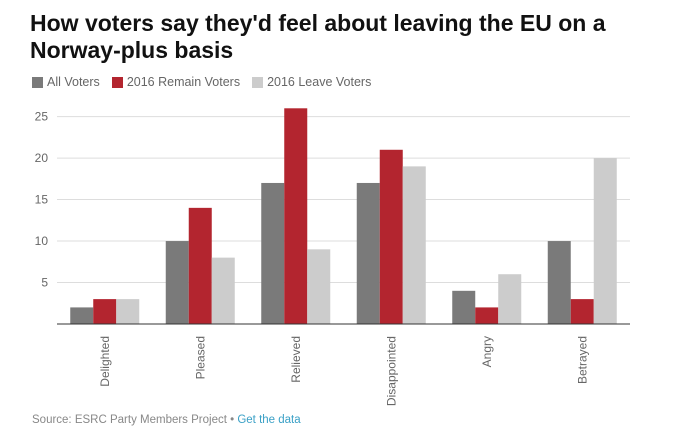 Image resolution: width=673 pixels, height=443 pixels. I want to click on get-the-data-link: Get the data, so click(269, 420).